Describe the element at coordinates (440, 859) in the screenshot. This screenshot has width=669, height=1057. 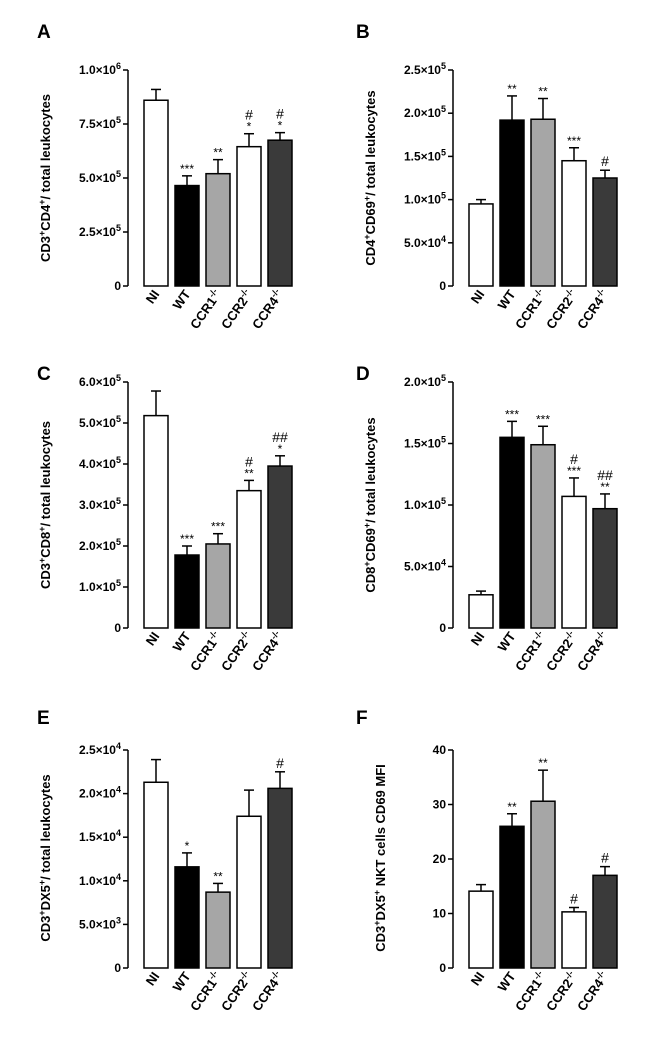
I see `y-tick-label: 20` at that location.